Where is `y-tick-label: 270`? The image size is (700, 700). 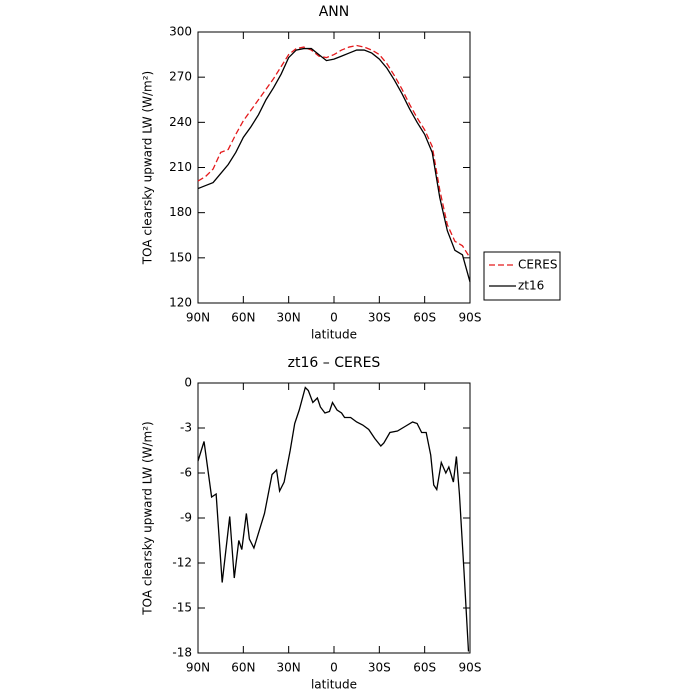 y-tick-label: 270 is located at coordinates (180, 77).